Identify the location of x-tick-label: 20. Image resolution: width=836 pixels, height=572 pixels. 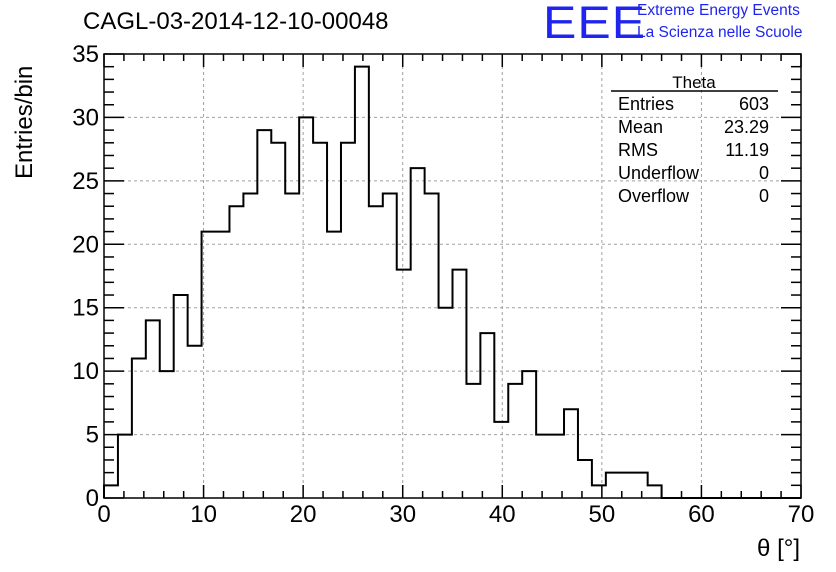
(303, 514).